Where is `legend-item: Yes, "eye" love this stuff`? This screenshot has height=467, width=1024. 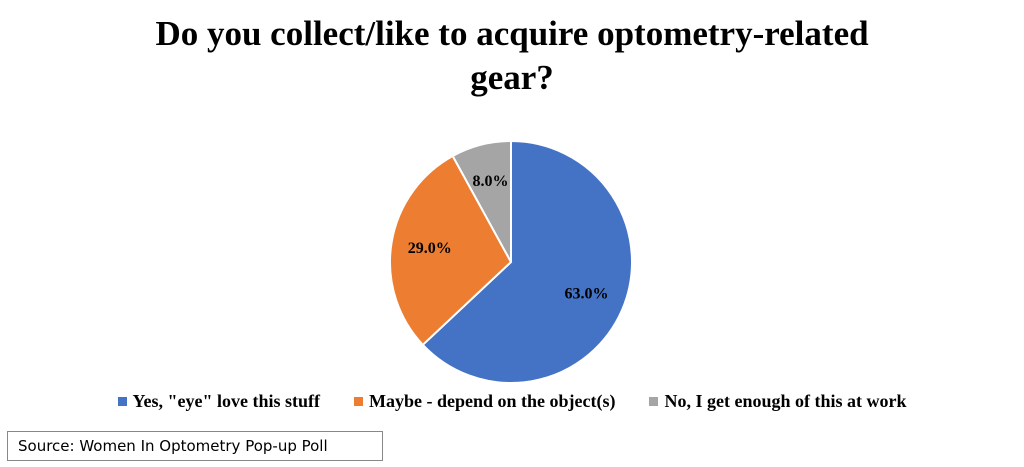
legend-item: Yes, "eye" love this stuff is located at coordinates (218, 401).